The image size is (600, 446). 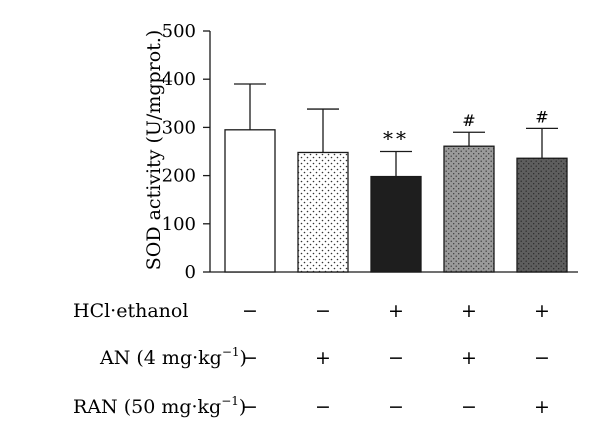 What do you see at coordinates (154, 150) in the screenshot?
I see `y-axis-label: SOD activity (U/mgprot.)` at bounding box center [154, 150].